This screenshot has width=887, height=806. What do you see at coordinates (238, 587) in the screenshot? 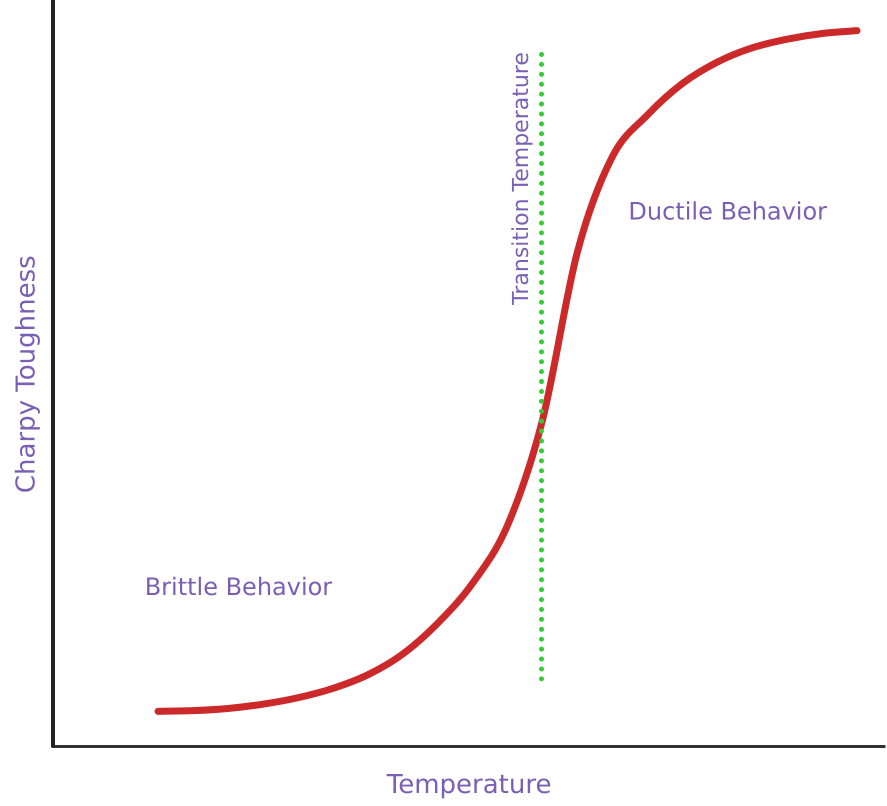
I see `annotation: Brittle Behavior` at bounding box center [238, 587].